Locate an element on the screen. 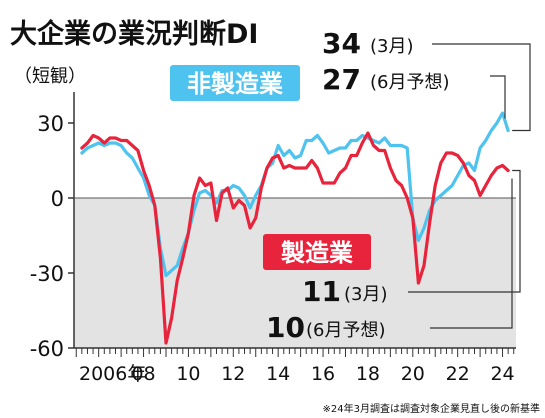  manufacturing-label-bg is located at coordinates (317, 252).